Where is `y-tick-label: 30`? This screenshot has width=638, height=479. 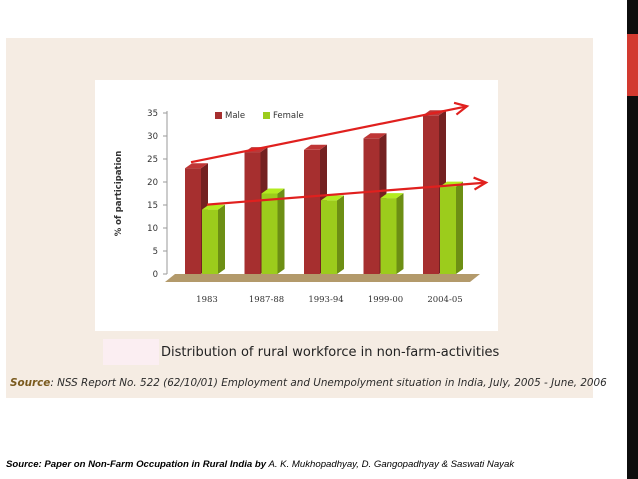
y-tick-label: 30 is located at coordinates (152, 137).